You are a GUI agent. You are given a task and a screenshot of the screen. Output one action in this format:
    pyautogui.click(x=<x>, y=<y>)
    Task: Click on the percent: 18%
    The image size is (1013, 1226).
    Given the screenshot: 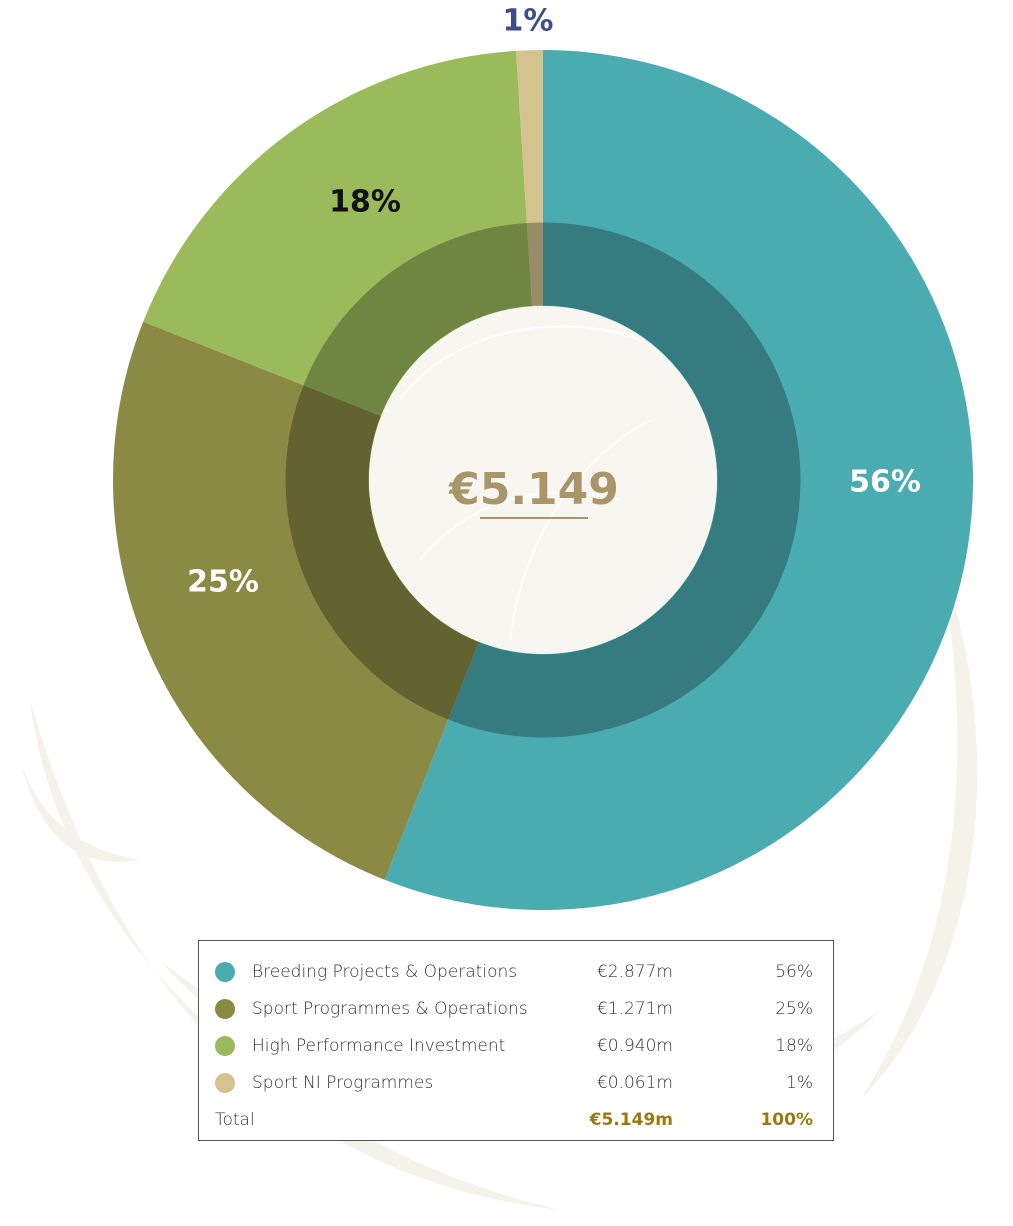 What is the action you would take?
    pyautogui.click(x=794, y=1046)
    